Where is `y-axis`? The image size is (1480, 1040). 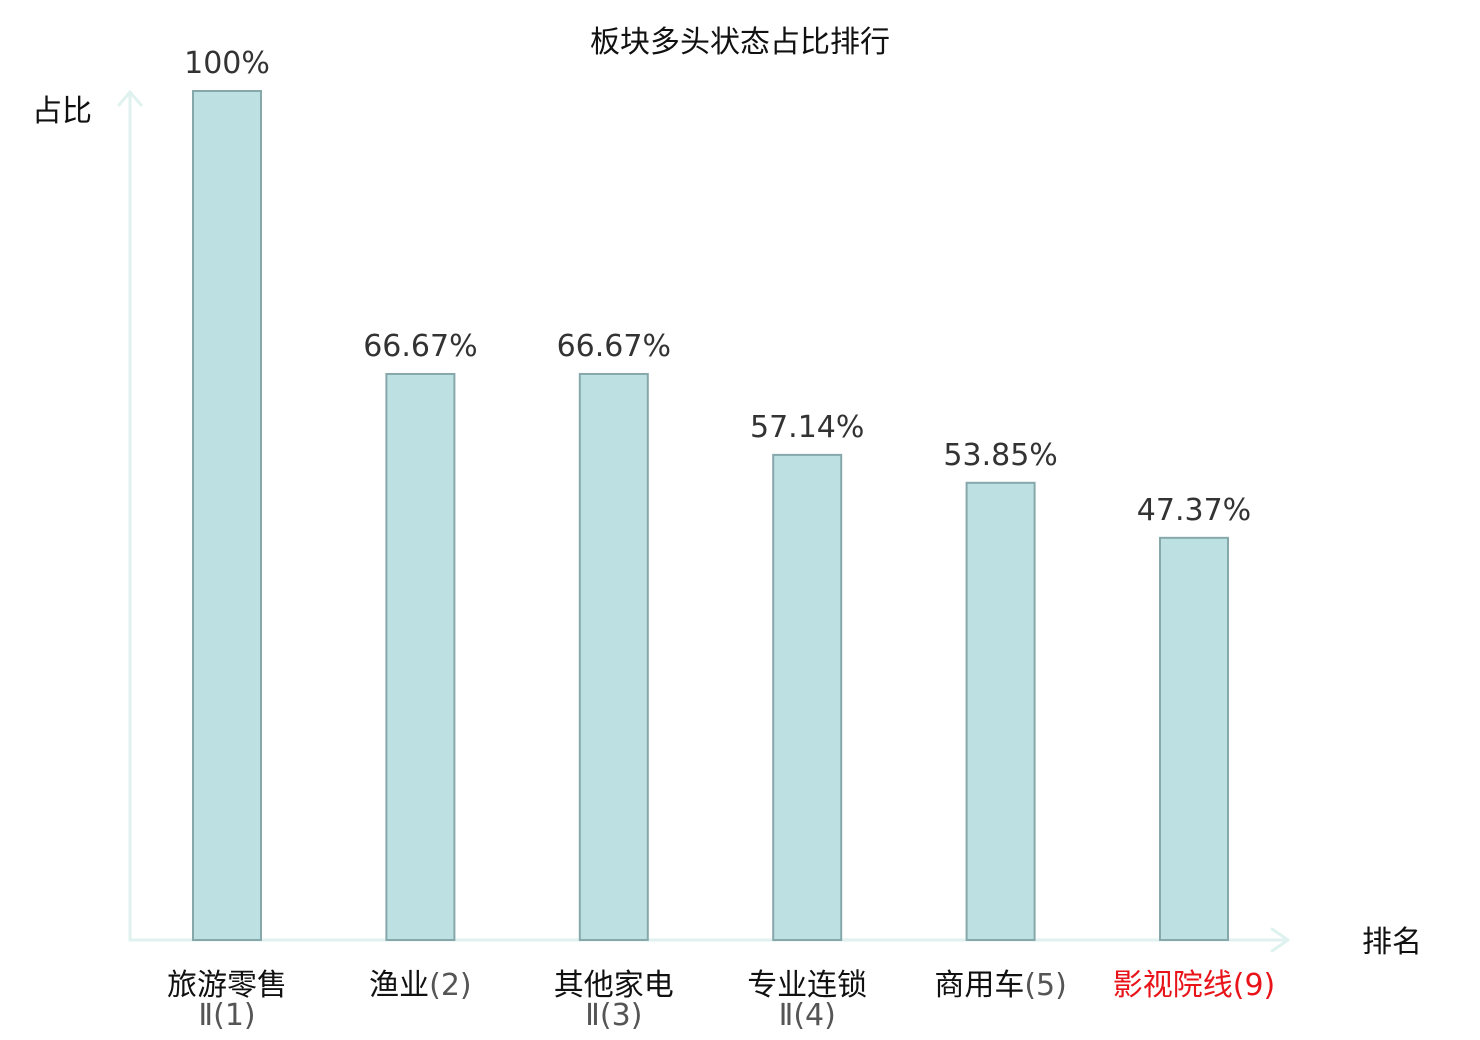
y-axis is located at coordinates (130, 516).